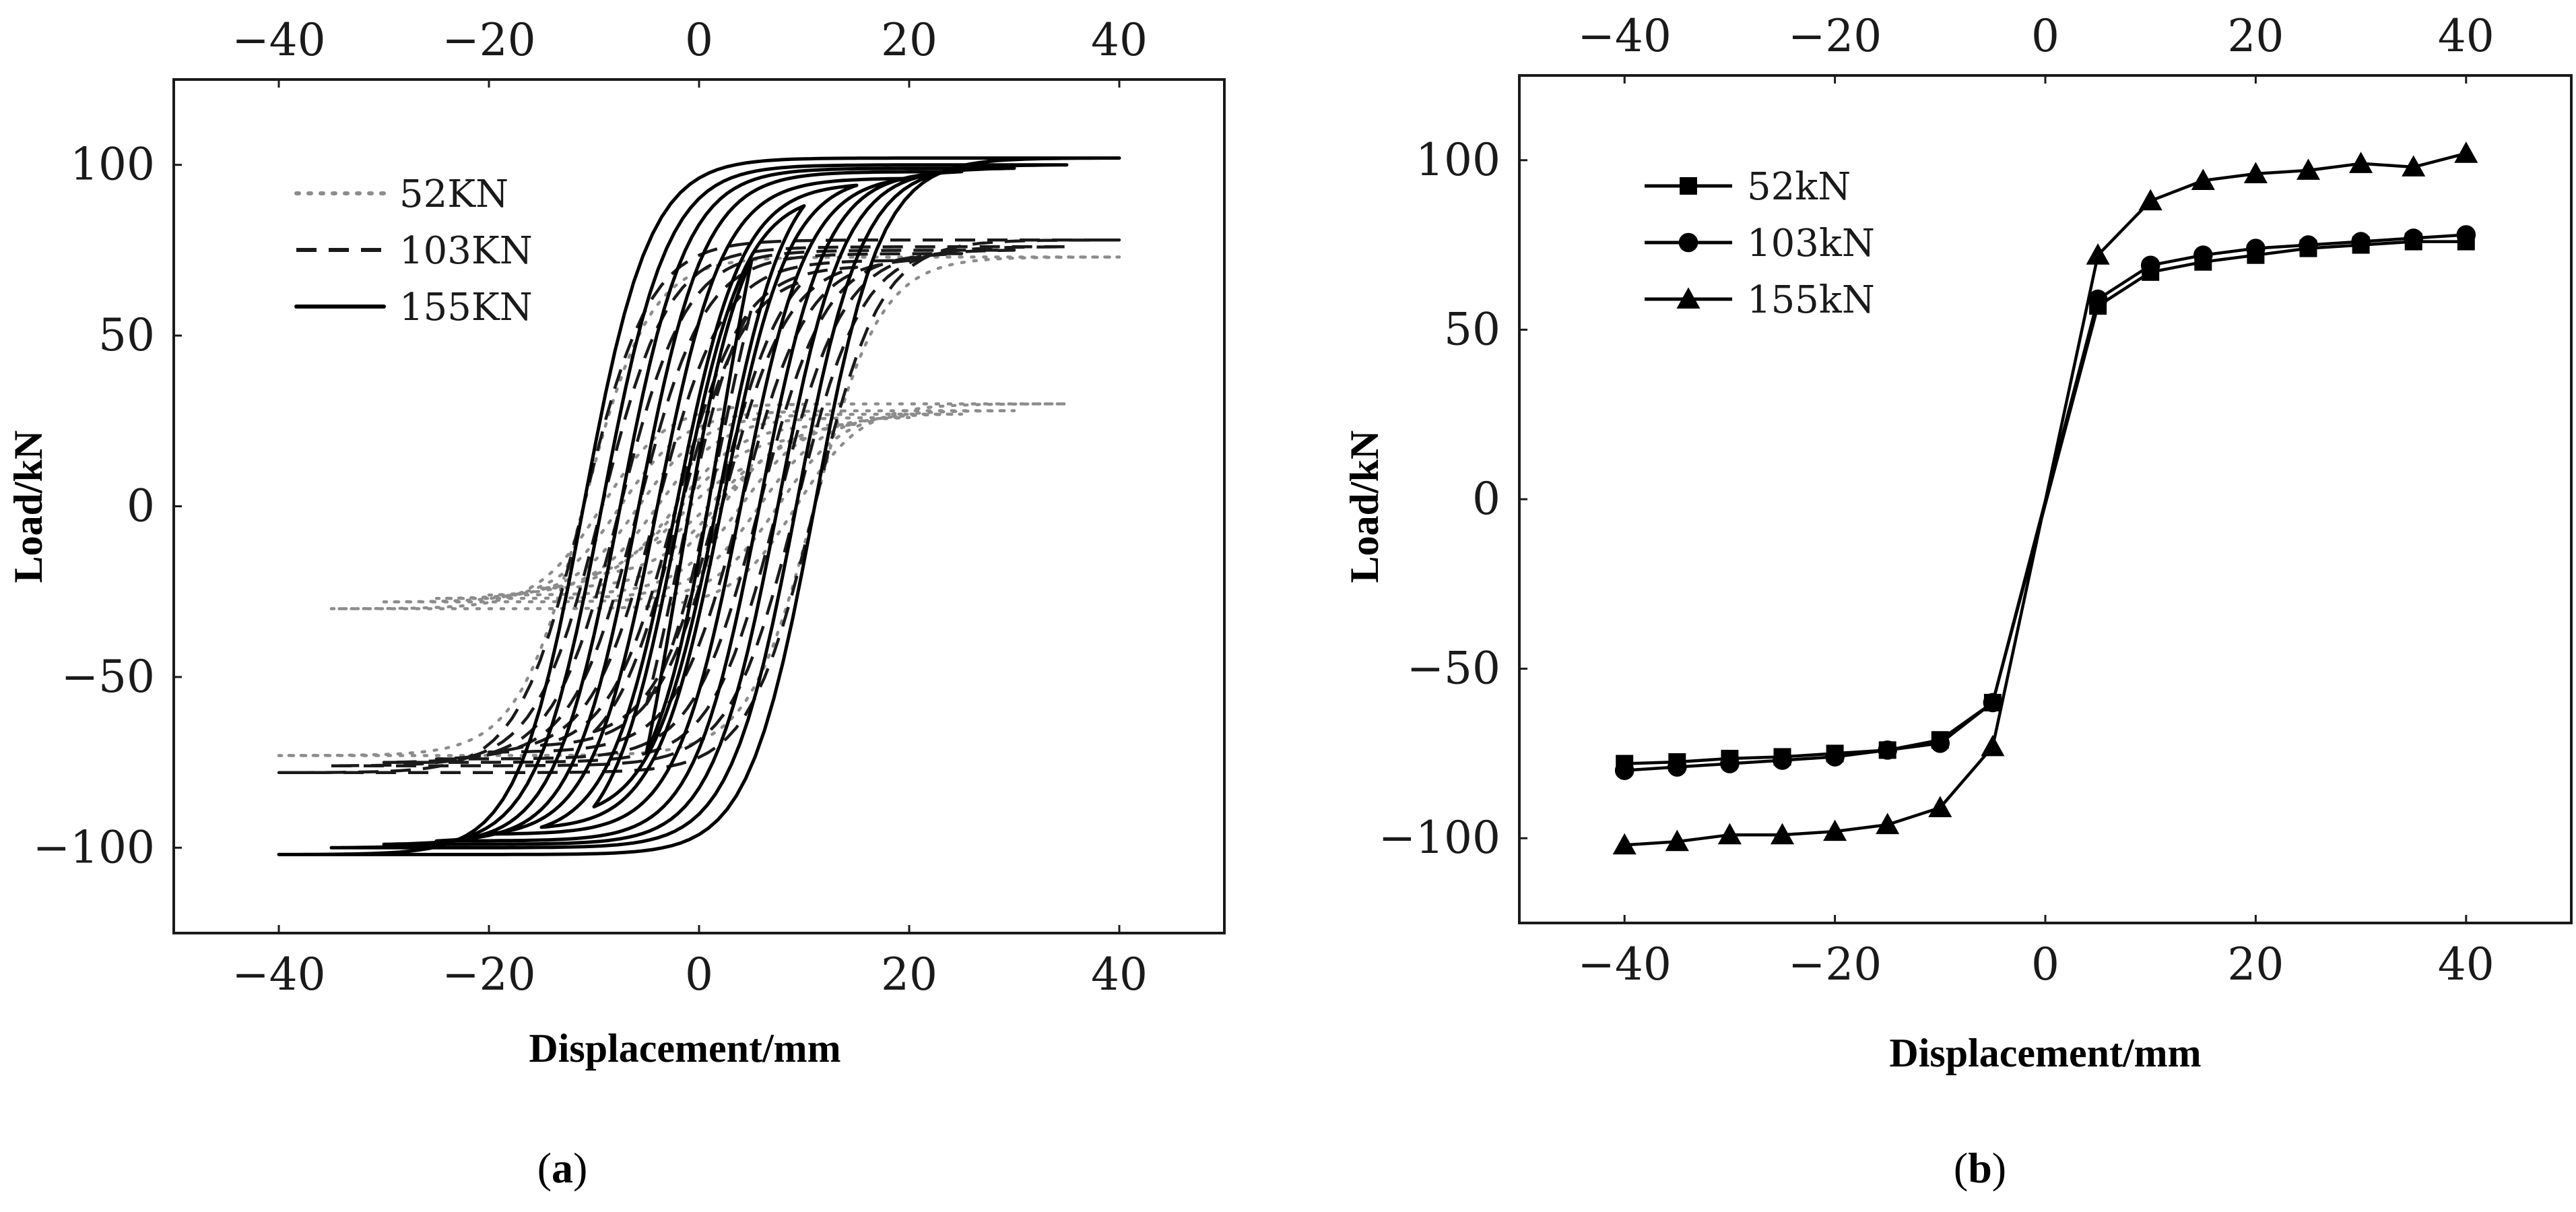 This screenshot has width=2576, height=1212. I want to click on panel-b-label: (b), so click(1980, 1168).